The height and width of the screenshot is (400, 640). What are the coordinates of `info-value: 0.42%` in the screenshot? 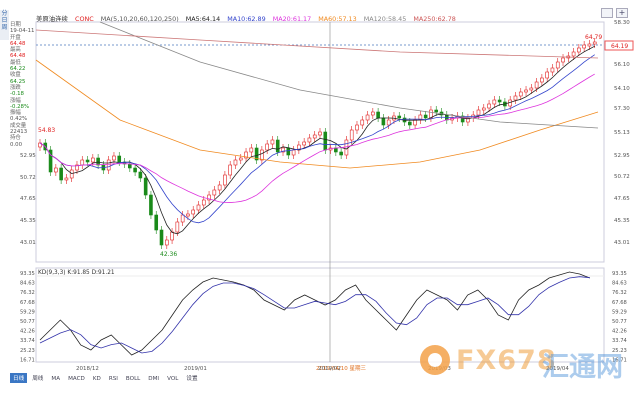 It's located at (19, 119).